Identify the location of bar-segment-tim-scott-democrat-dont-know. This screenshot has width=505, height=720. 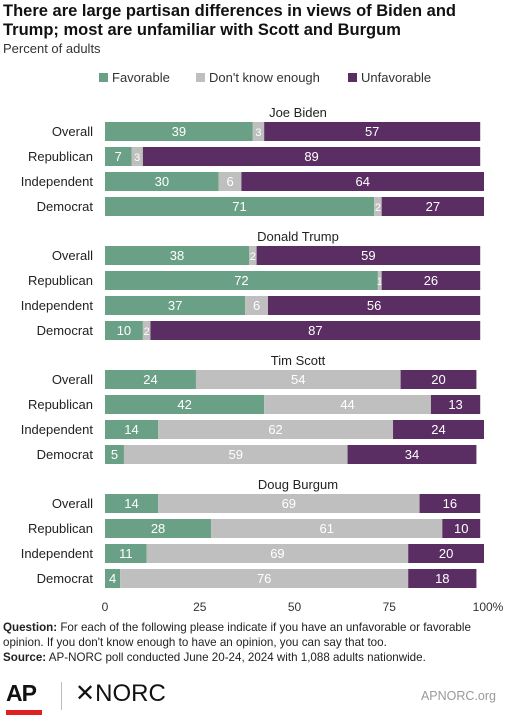
(235, 454).